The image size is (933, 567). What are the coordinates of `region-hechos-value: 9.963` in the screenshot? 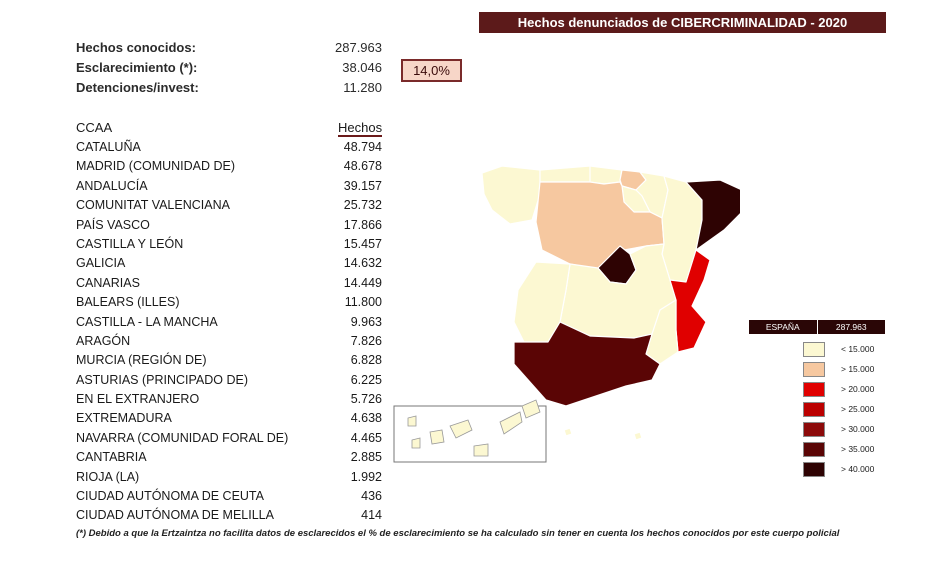 It's located at (366, 321).